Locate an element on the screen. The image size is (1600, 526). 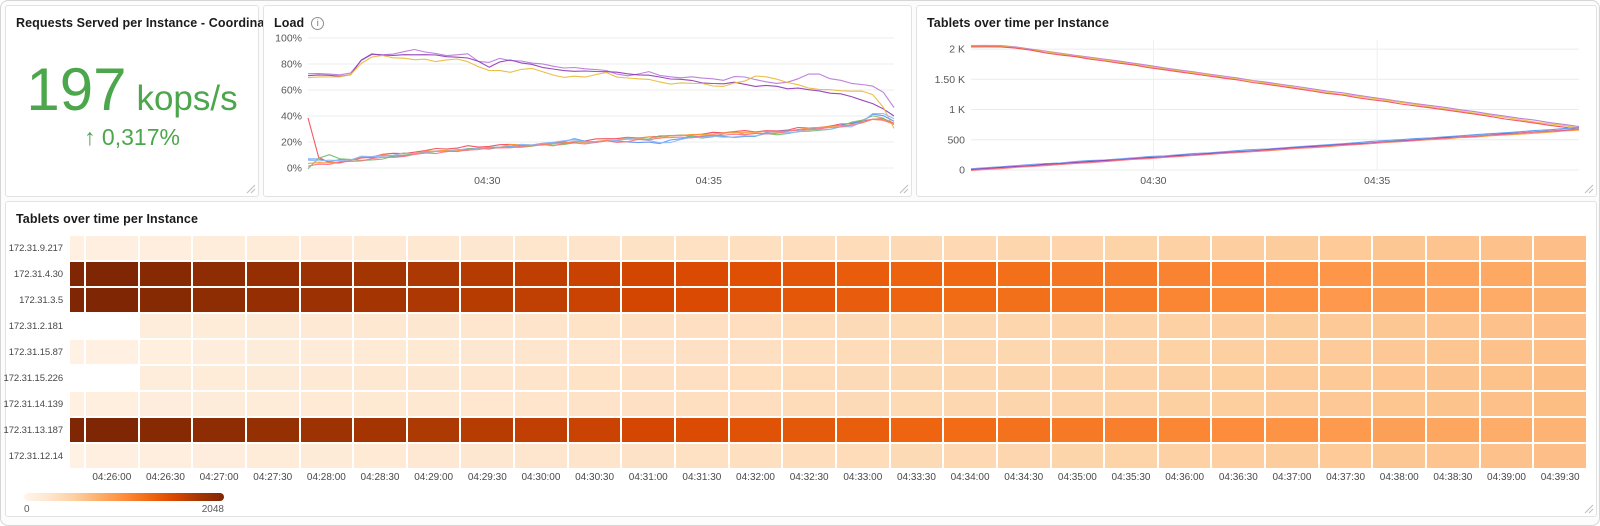
line-series is located at coordinates (1275, 88).